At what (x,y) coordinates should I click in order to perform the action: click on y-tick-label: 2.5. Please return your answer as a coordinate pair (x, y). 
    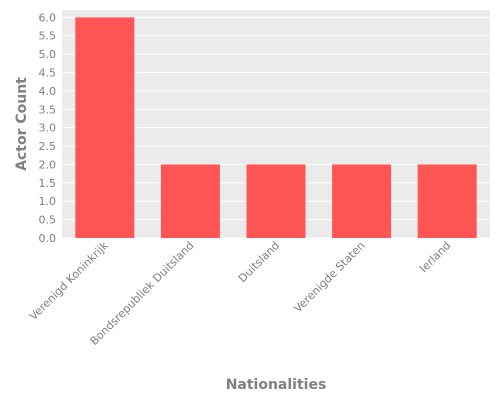
    Looking at the image, I should click on (48, 146).